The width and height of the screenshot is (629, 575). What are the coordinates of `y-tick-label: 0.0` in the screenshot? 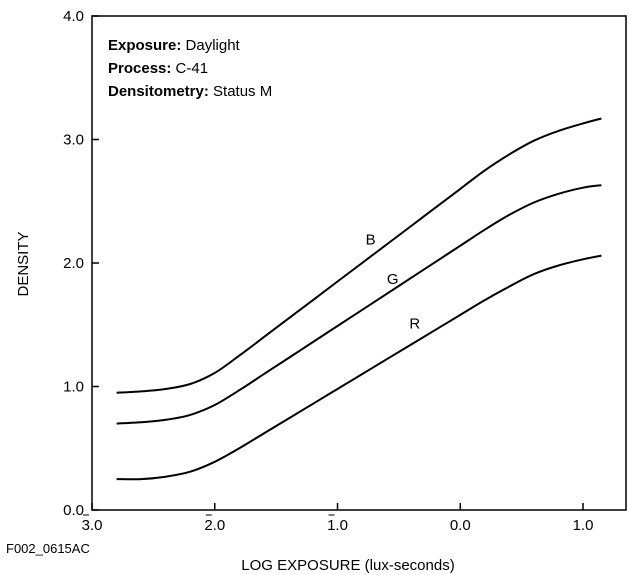 It's located at (73, 510).